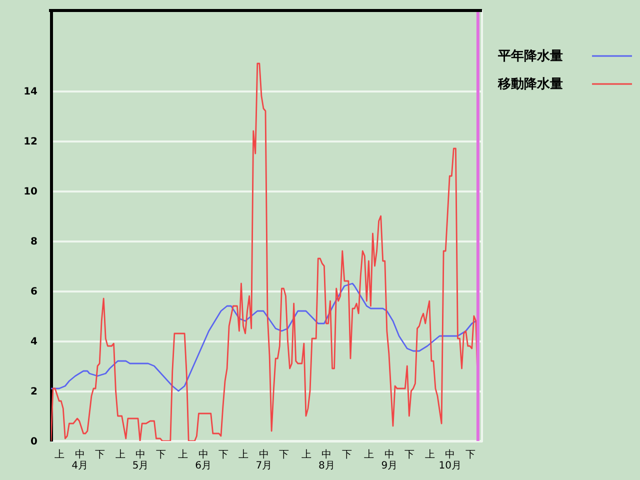 This screenshot has width=640, height=480. What do you see at coordinates (31, 192) in the screenshot?
I see `y-tick-label: 10` at bounding box center [31, 192].